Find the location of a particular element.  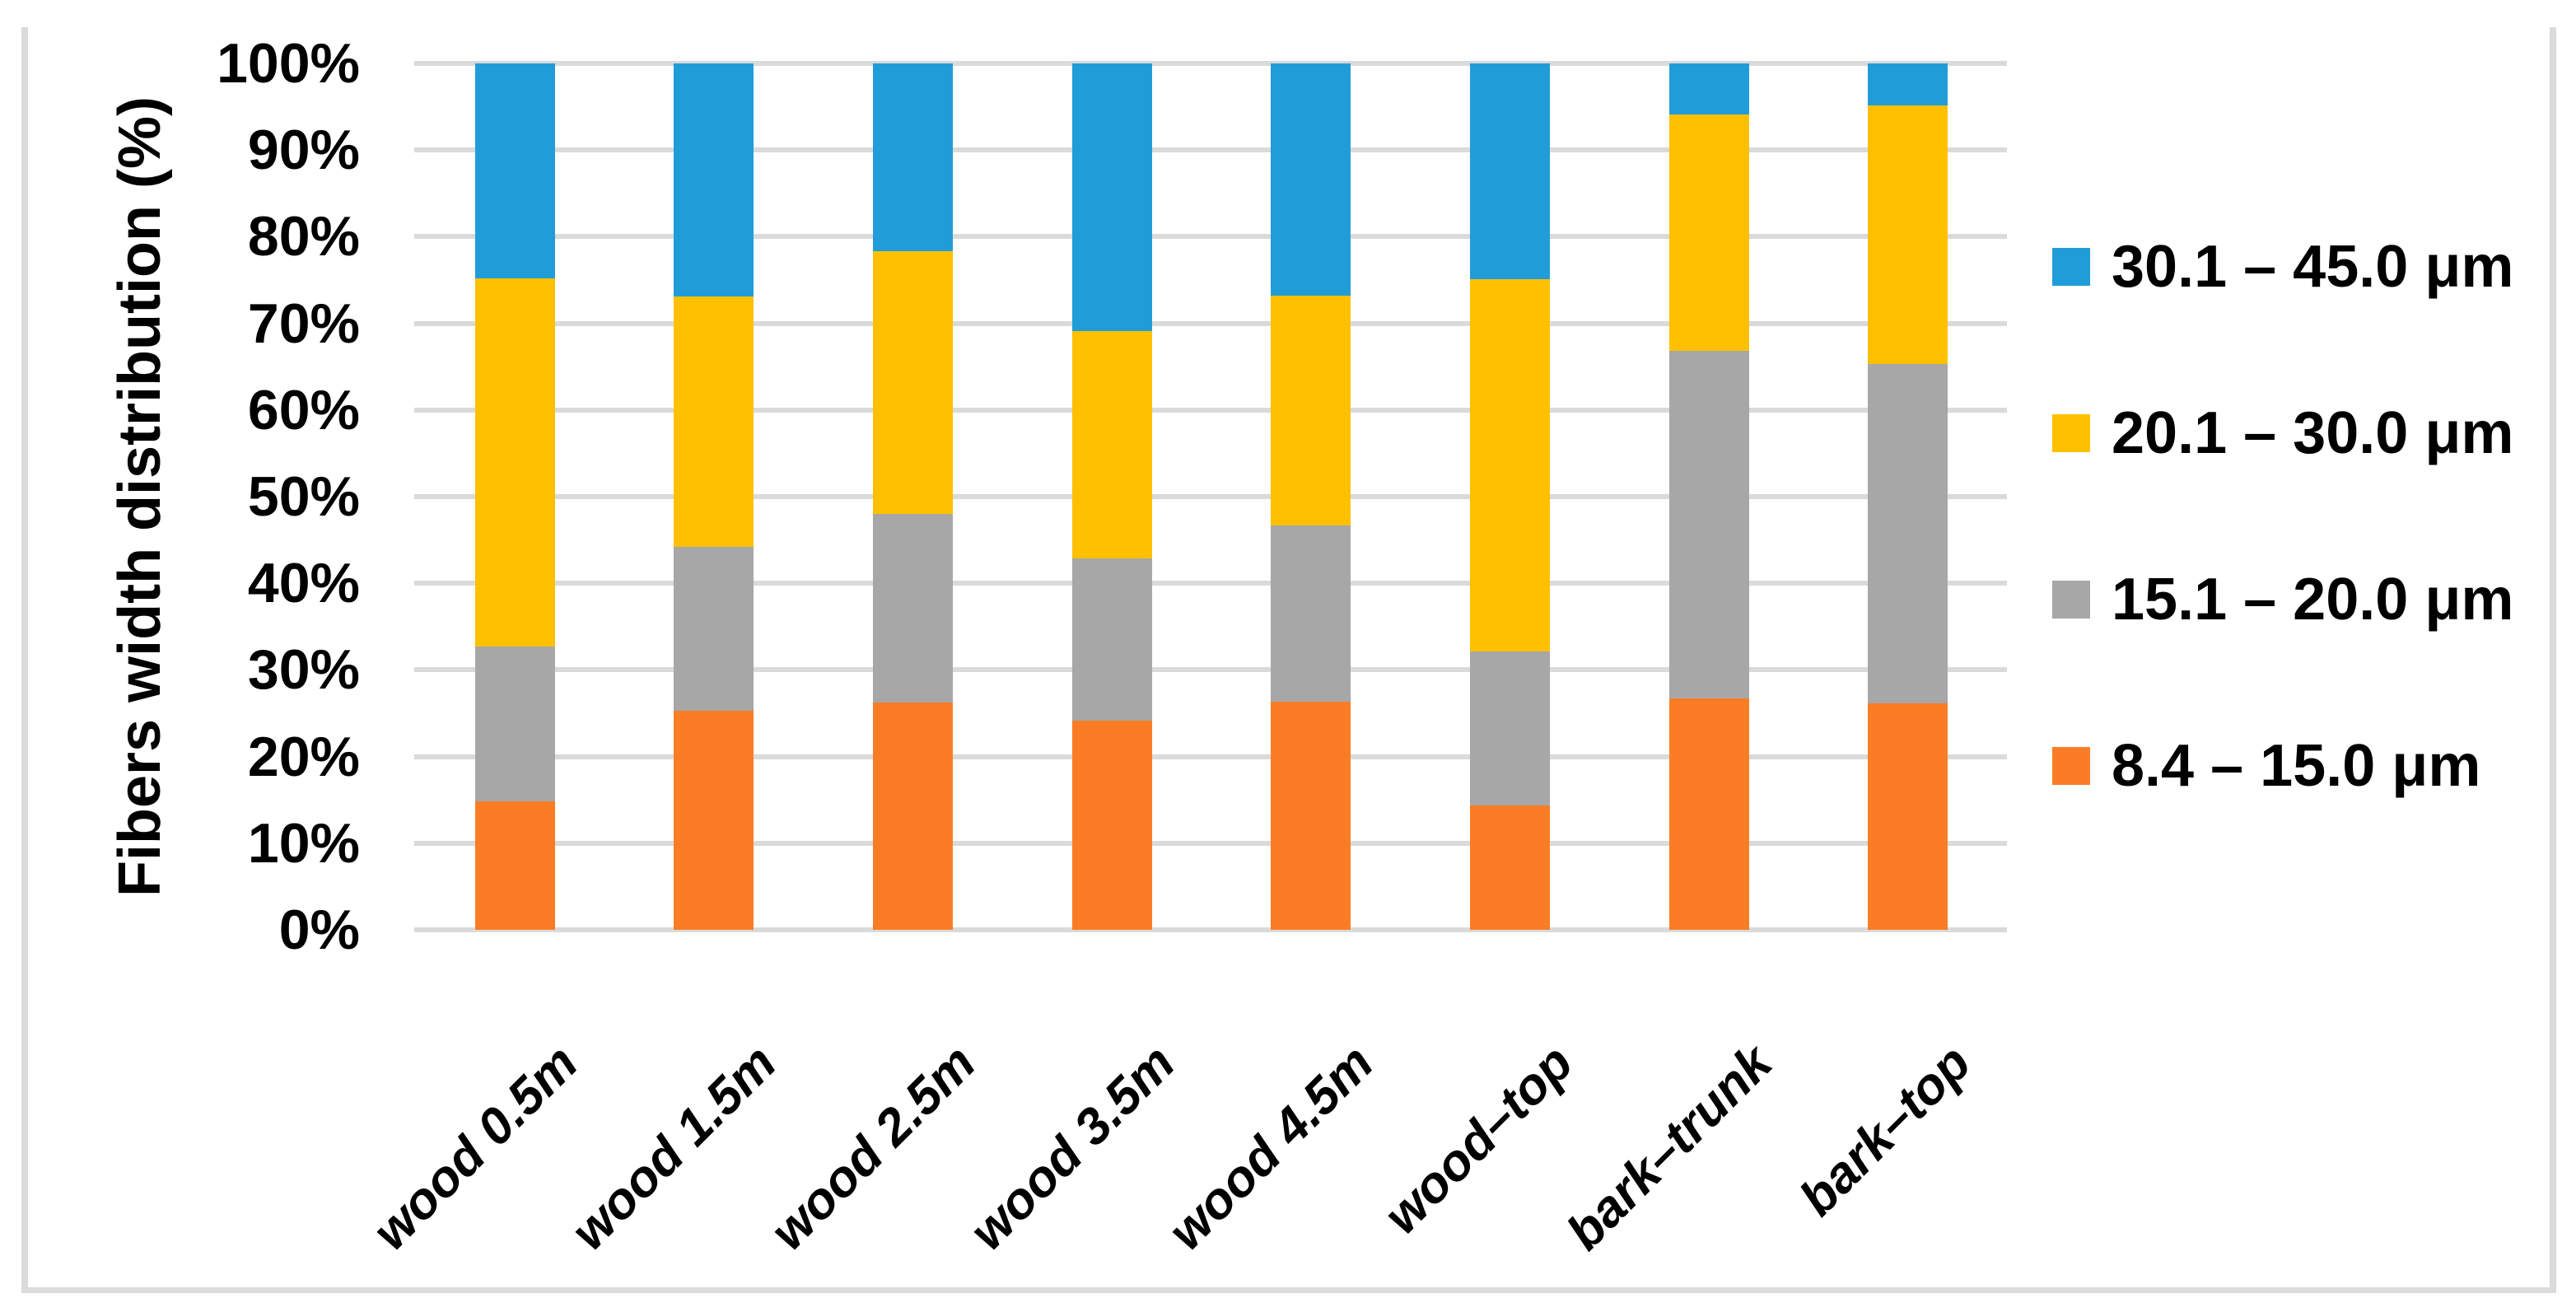

y-tick-label-30: 30% is located at coordinates (303, 670).